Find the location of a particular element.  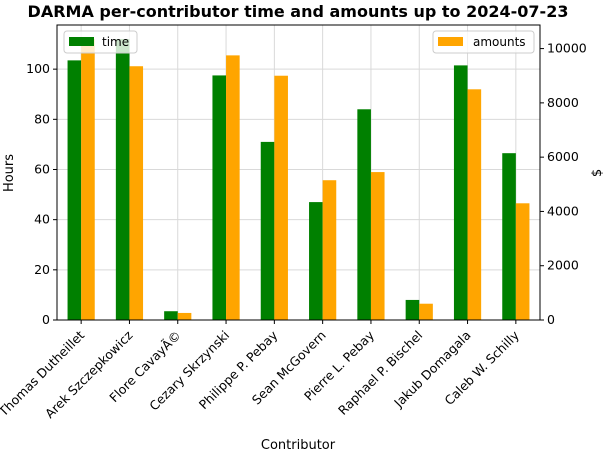

legend-right-box is located at coordinates (483, 42).